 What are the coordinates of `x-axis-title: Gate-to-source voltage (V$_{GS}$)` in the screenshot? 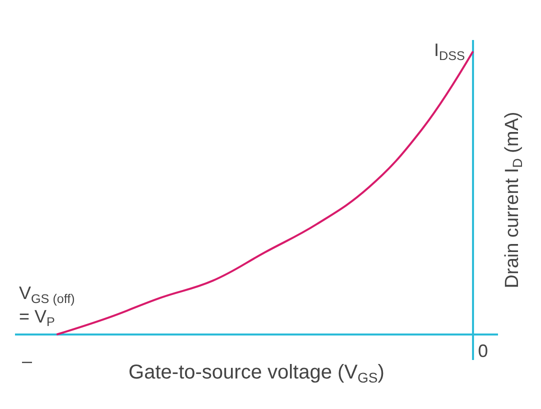 It's located at (256, 374).